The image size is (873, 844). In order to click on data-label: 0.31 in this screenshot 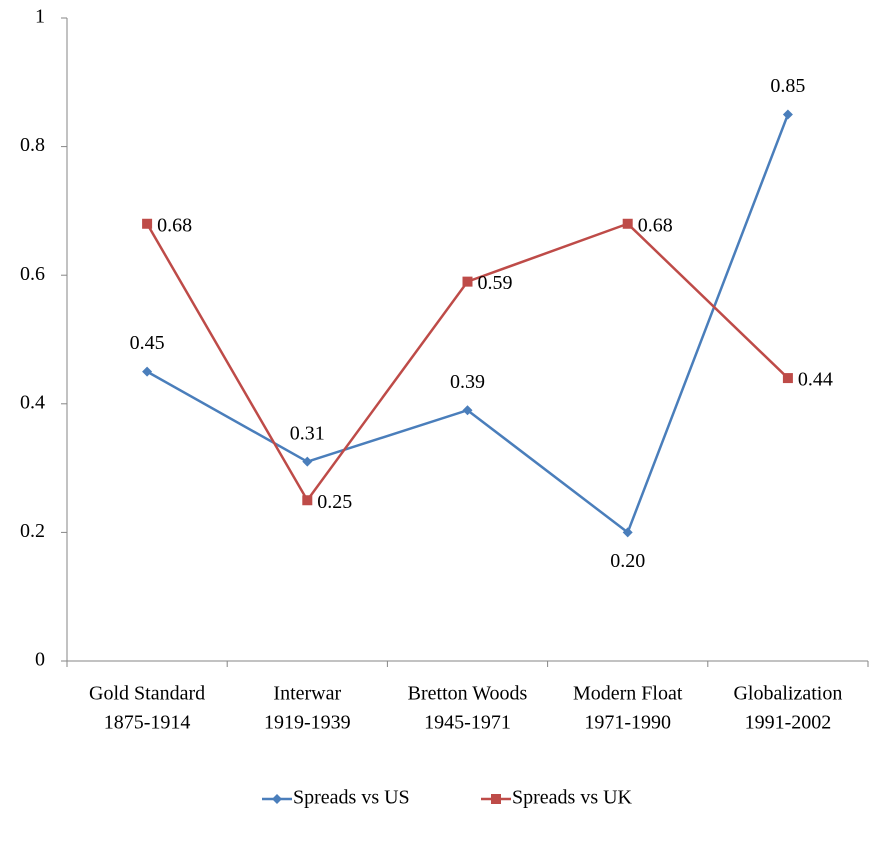, I will do `click(307, 433)`.